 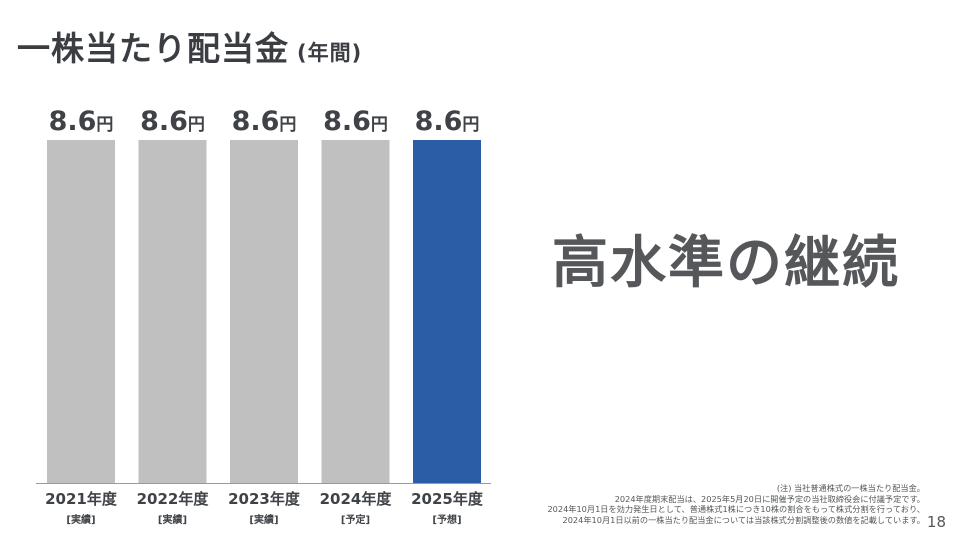 I want to click on bar-2021年度, so click(x=81, y=311).